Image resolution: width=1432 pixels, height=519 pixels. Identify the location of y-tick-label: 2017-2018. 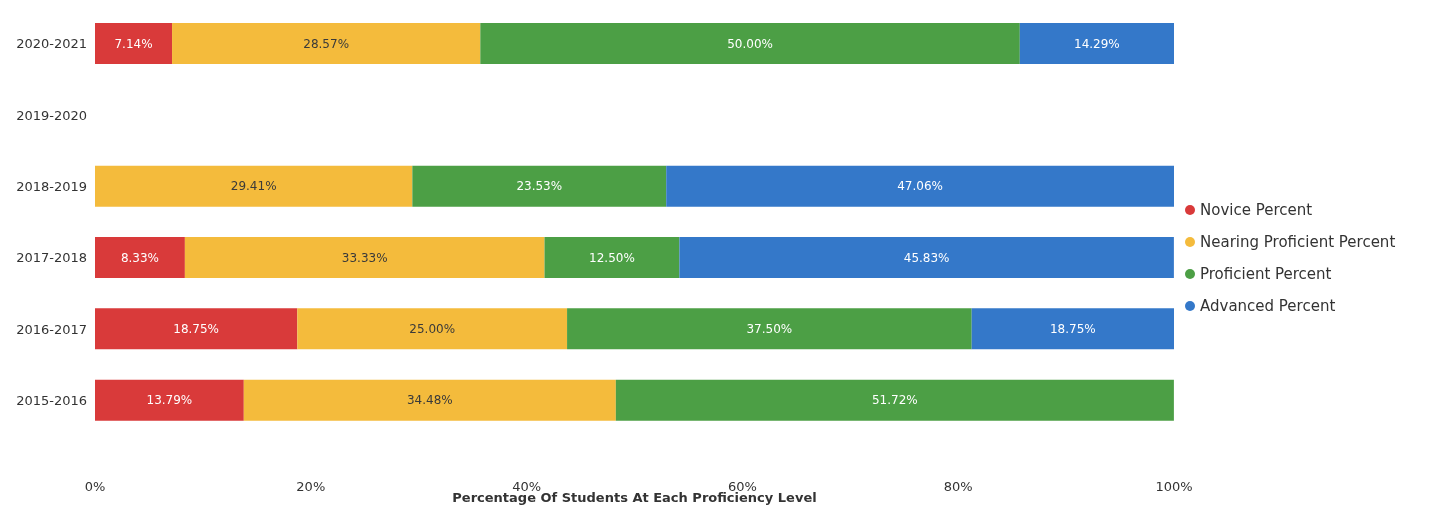
(51, 258).